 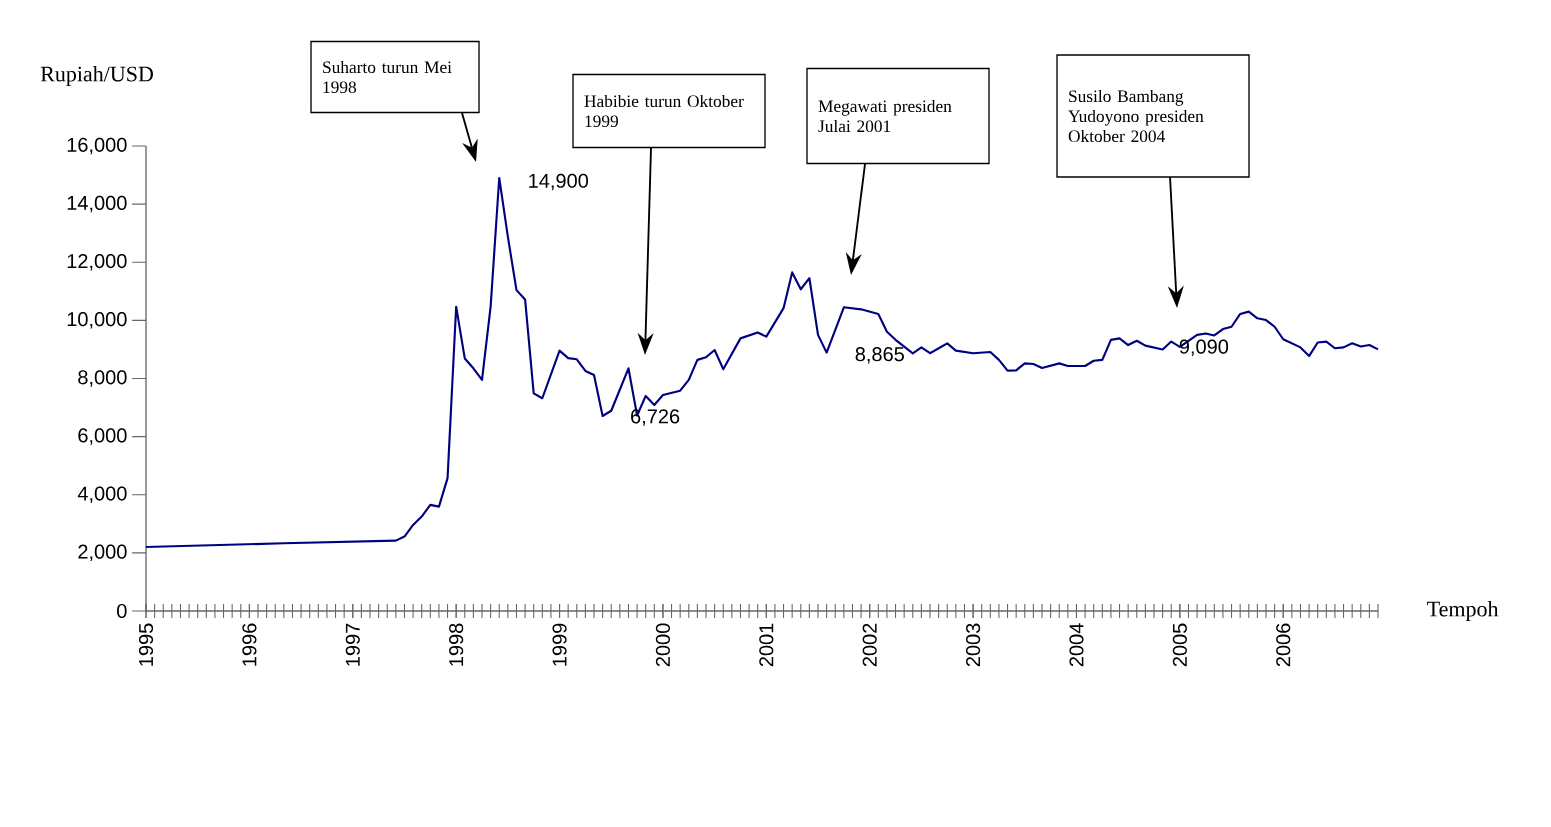 I want to click on text: Habibie turun Oktober 1999, so click(x=664, y=111).